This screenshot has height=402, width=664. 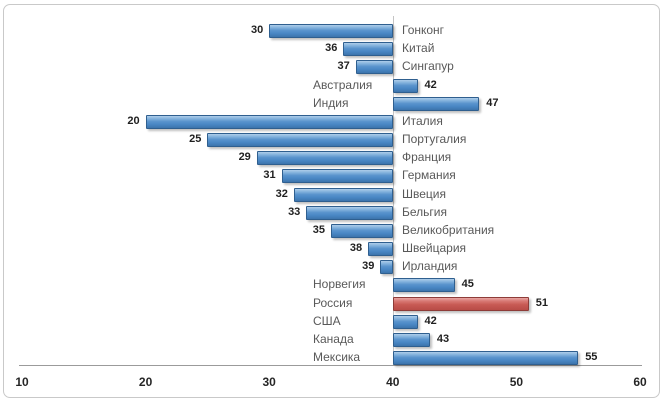 What do you see at coordinates (337, 357) in the screenshot?
I see `category-label: Мексика` at bounding box center [337, 357].